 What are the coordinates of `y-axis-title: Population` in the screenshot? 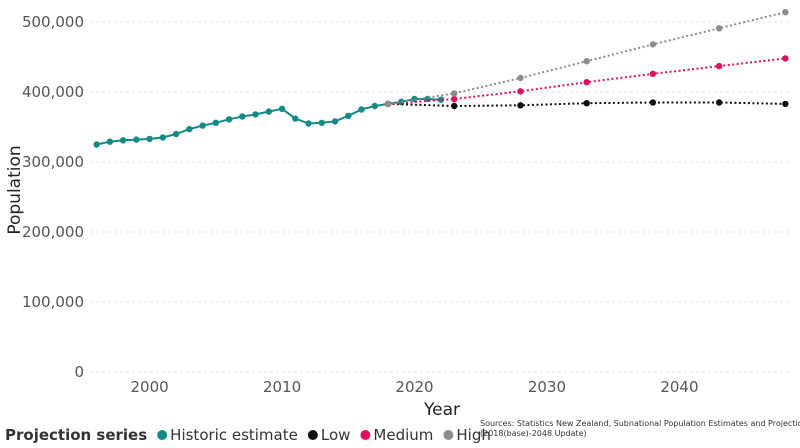 It's located at (15, 189).